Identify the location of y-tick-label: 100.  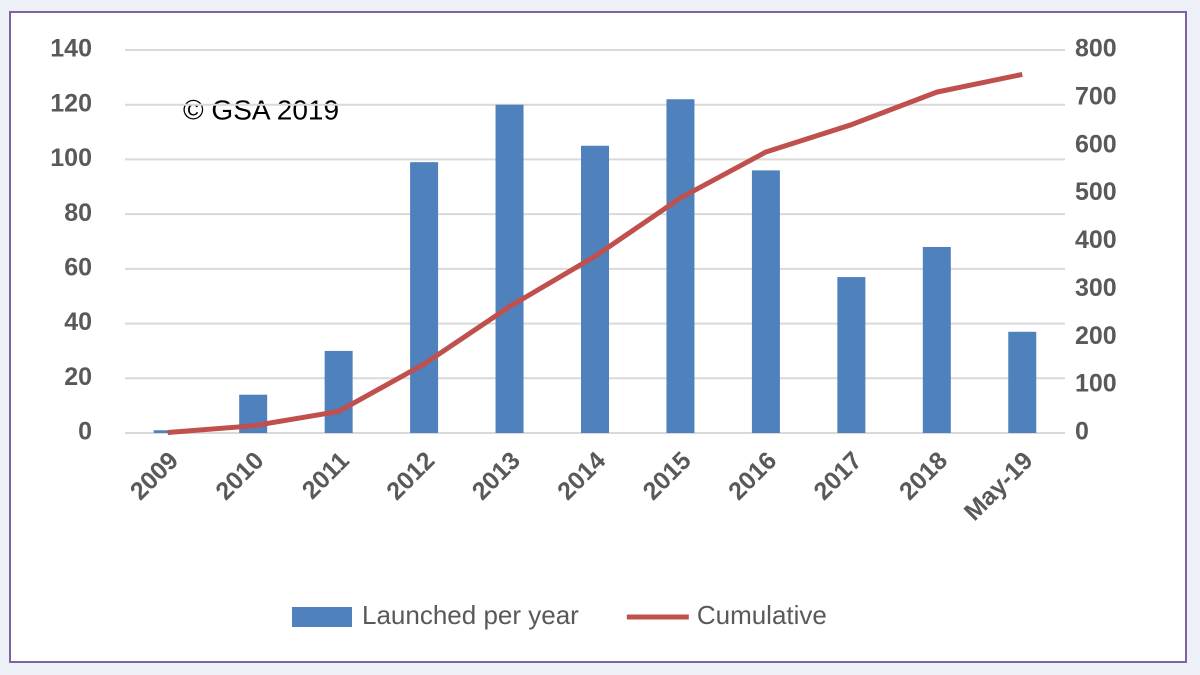
(71, 158).